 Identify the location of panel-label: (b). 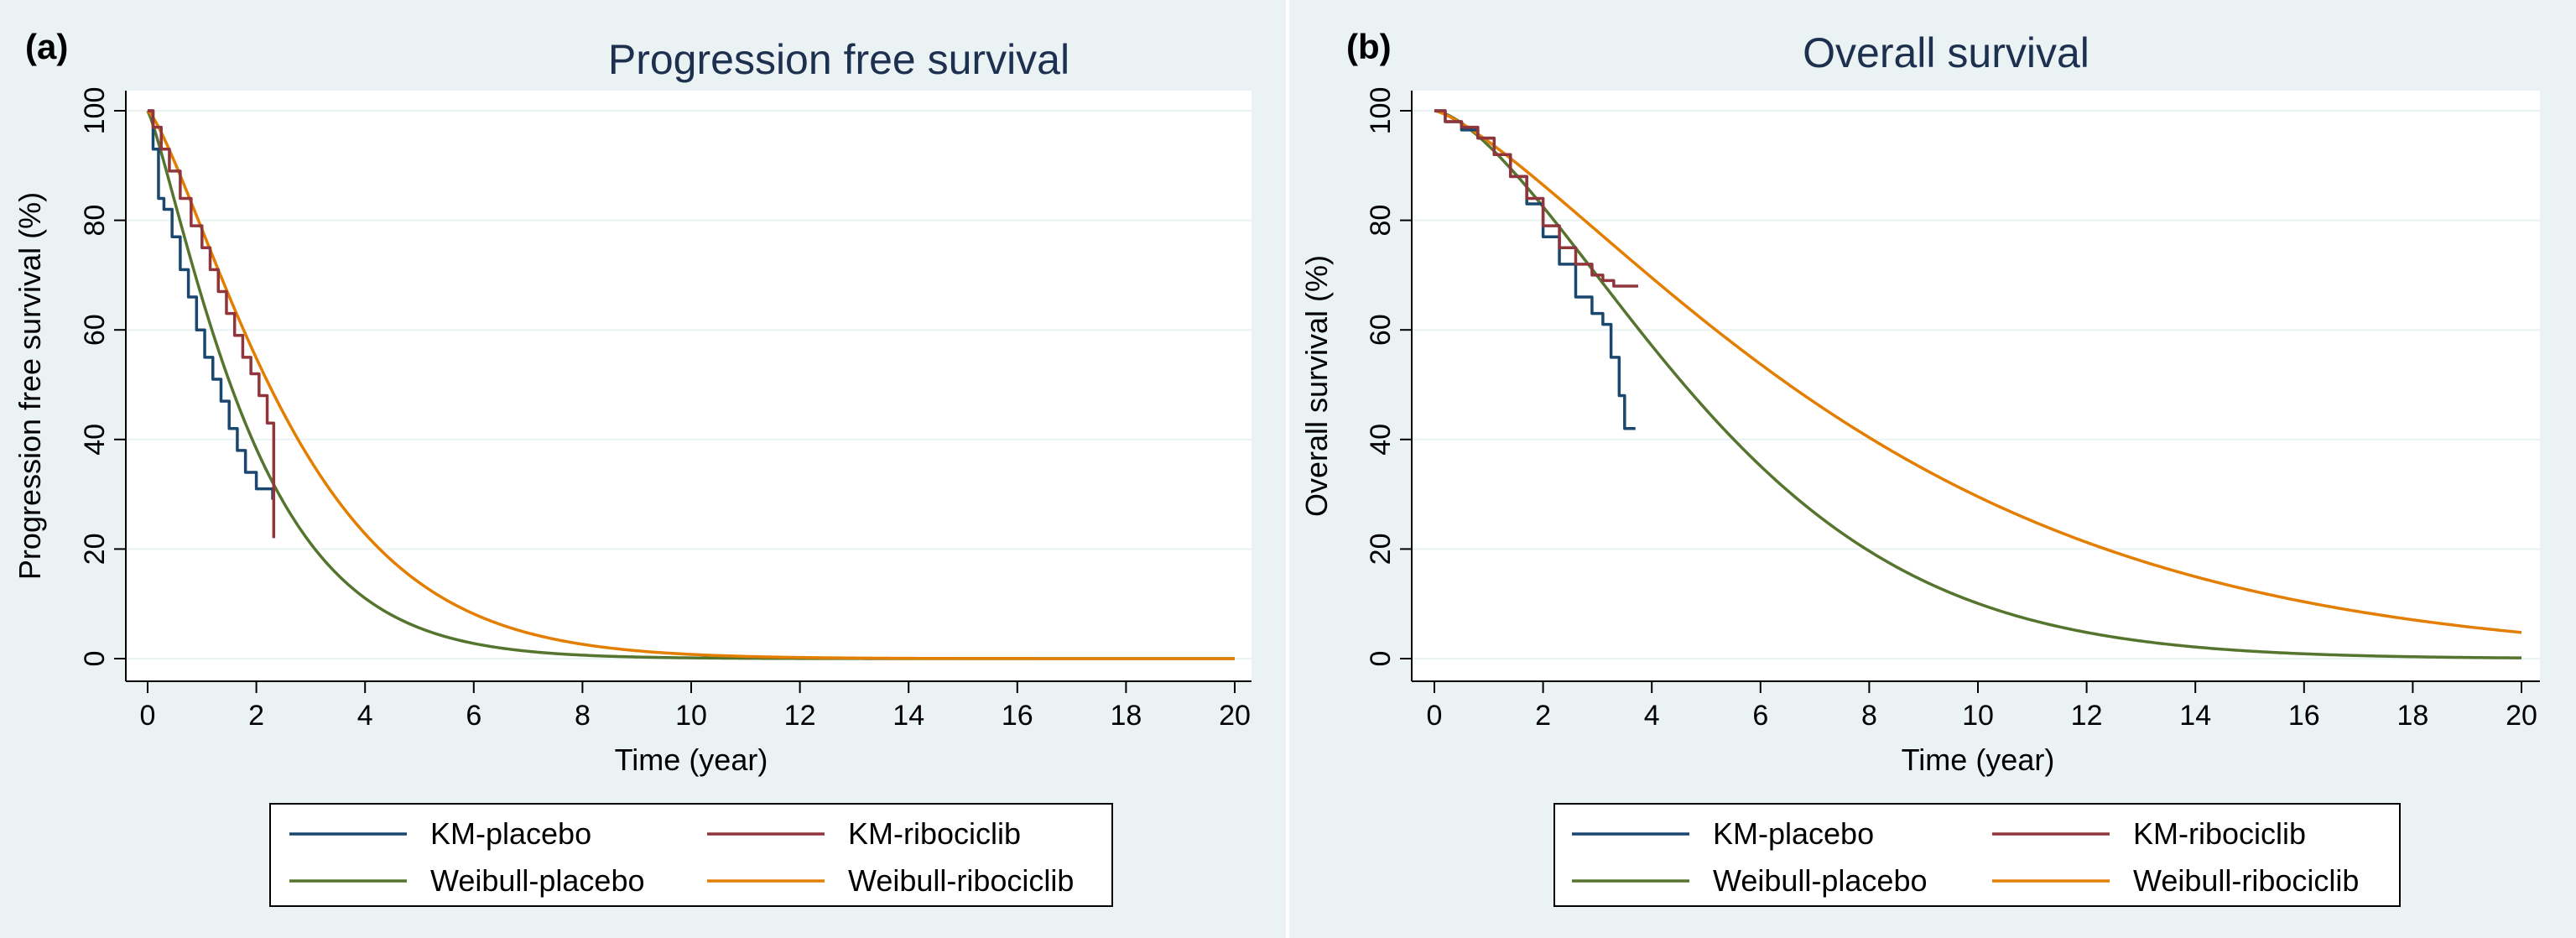
(1369, 46).